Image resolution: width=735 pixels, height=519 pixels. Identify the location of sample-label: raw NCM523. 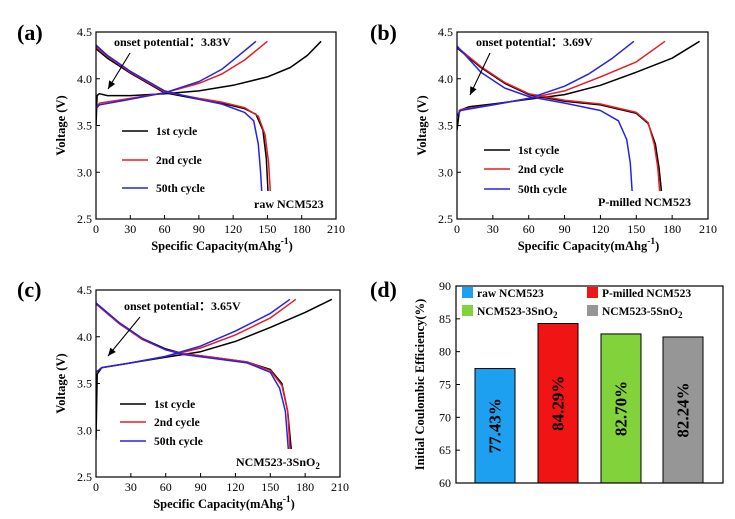
(289, 204).